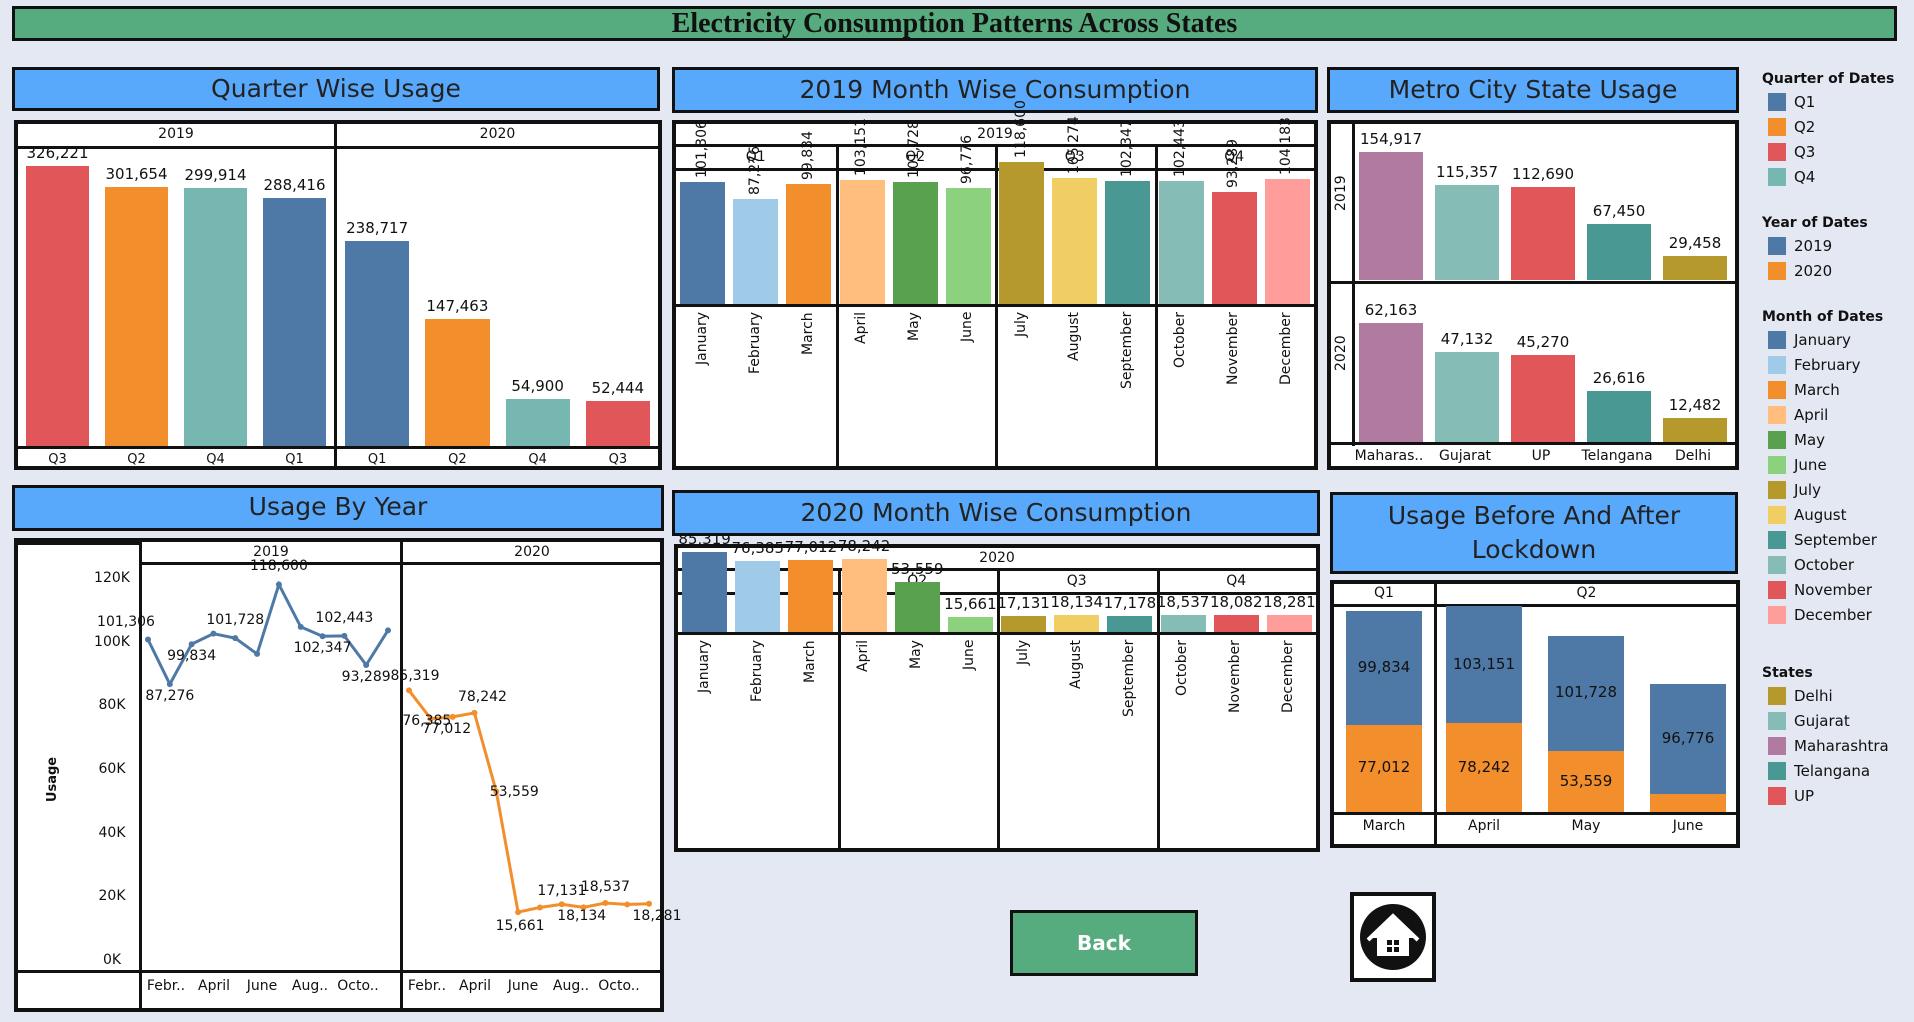 The width and height of the screenshot is (1914, 1022). Describe the element at coordinates (537, 422) in the screenshot. I see `bar-q4` at that location.